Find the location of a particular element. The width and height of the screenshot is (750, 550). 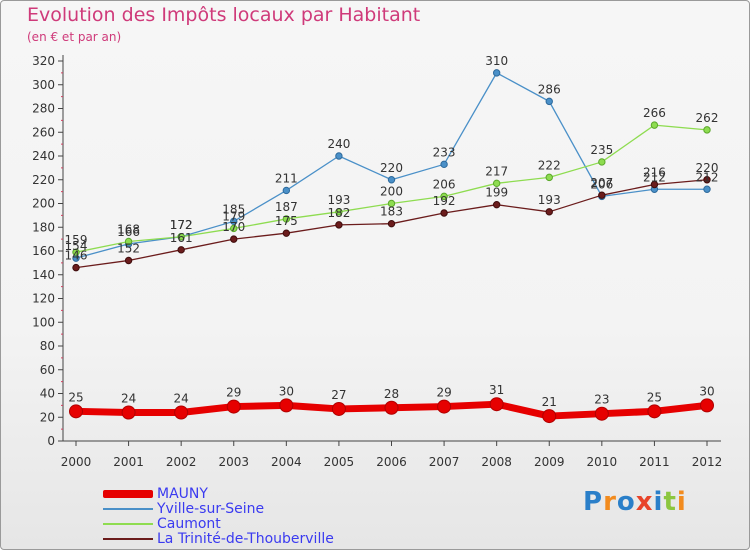

x-tick-label: 2000 is located at coordinates (76, 462).